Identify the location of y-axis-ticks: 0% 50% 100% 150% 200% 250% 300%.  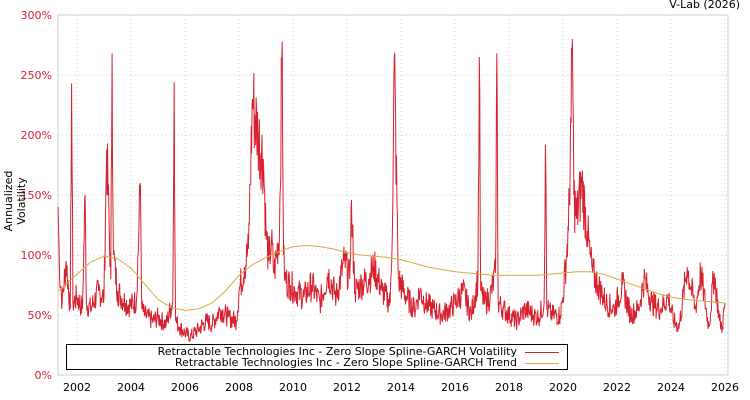
(36, 195).